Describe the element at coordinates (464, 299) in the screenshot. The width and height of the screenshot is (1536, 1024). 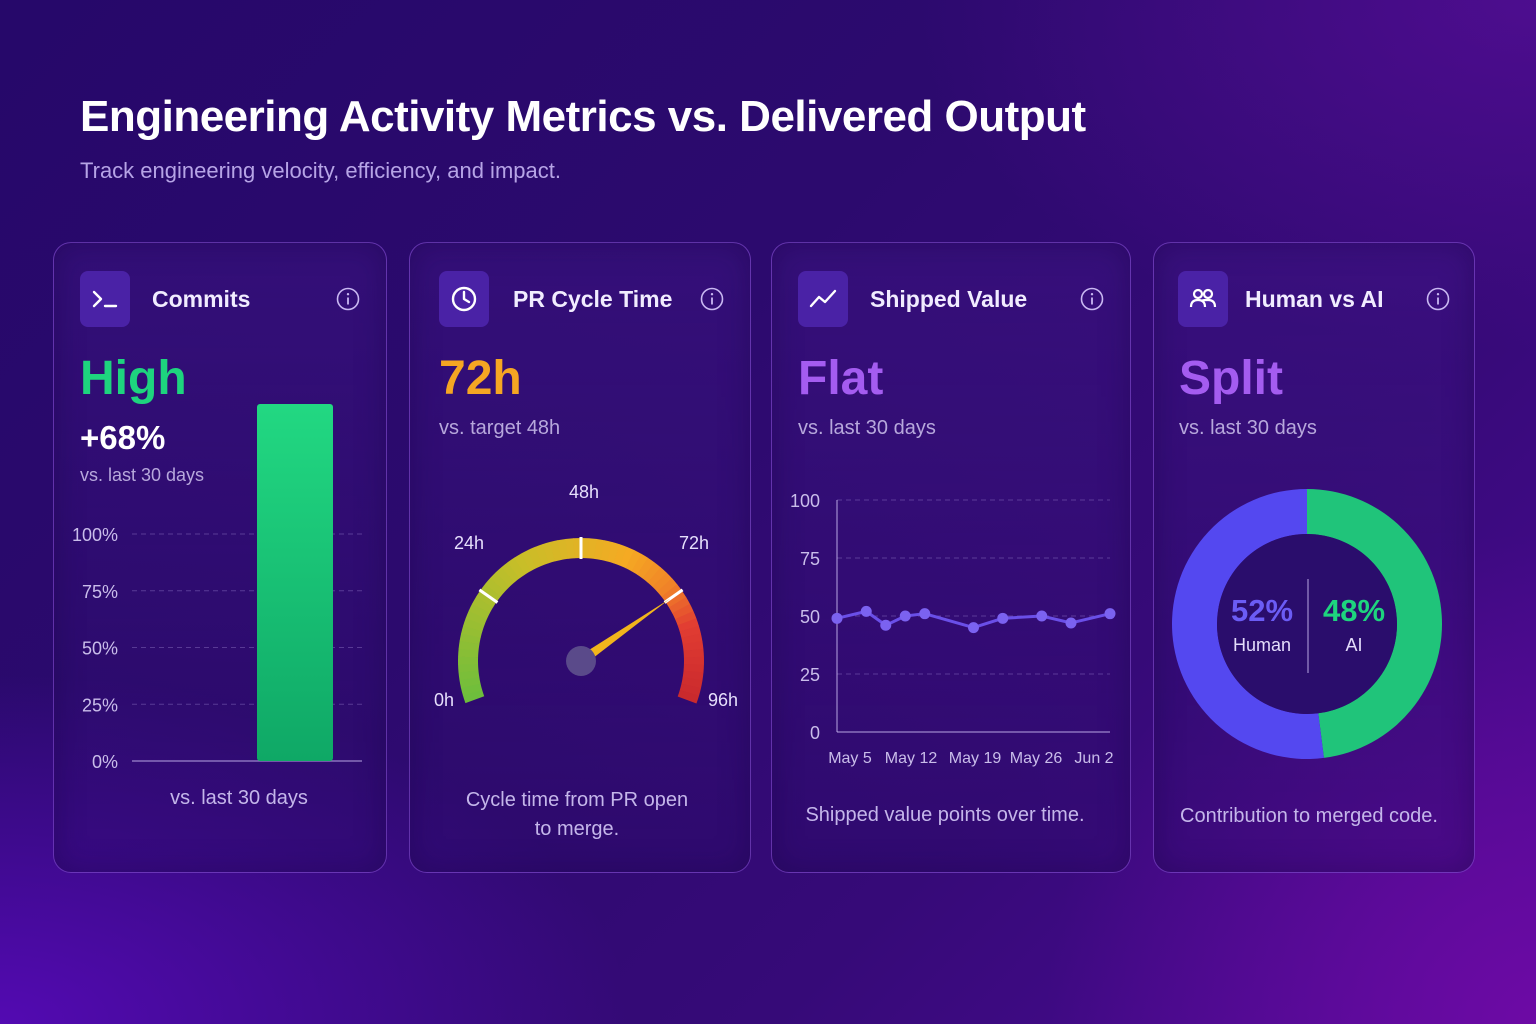
I see `clock-icon` at that location.